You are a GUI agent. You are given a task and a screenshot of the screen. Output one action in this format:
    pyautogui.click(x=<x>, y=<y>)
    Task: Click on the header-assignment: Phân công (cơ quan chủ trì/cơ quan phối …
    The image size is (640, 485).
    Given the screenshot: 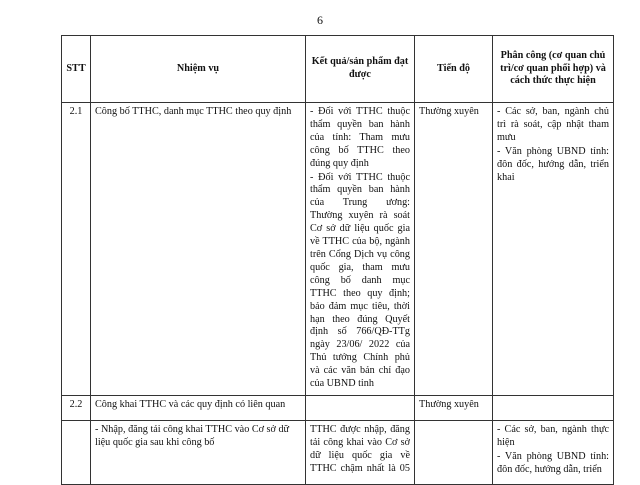 What is the action you would take?
    pyautogui.click(x=553, y=69)
    